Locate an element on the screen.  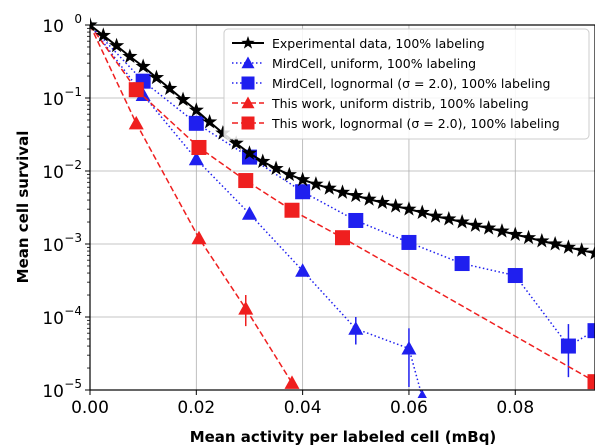
y-tick-exponent: −5 is located at coordinates (73, 384).